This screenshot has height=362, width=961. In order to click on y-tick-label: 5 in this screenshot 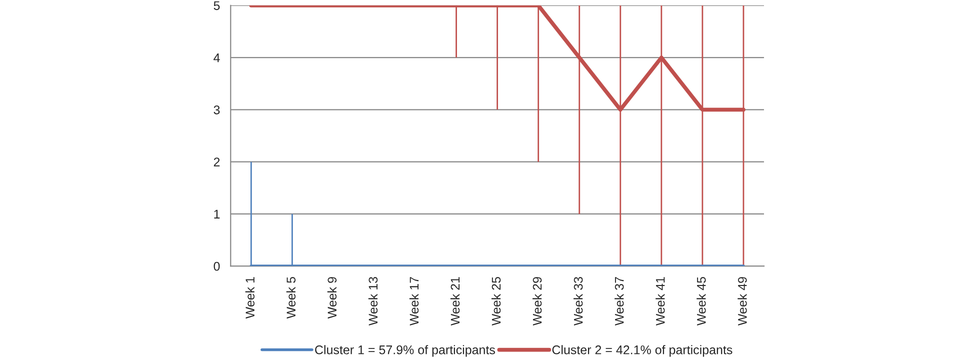, I will do `click(217, 5)`.